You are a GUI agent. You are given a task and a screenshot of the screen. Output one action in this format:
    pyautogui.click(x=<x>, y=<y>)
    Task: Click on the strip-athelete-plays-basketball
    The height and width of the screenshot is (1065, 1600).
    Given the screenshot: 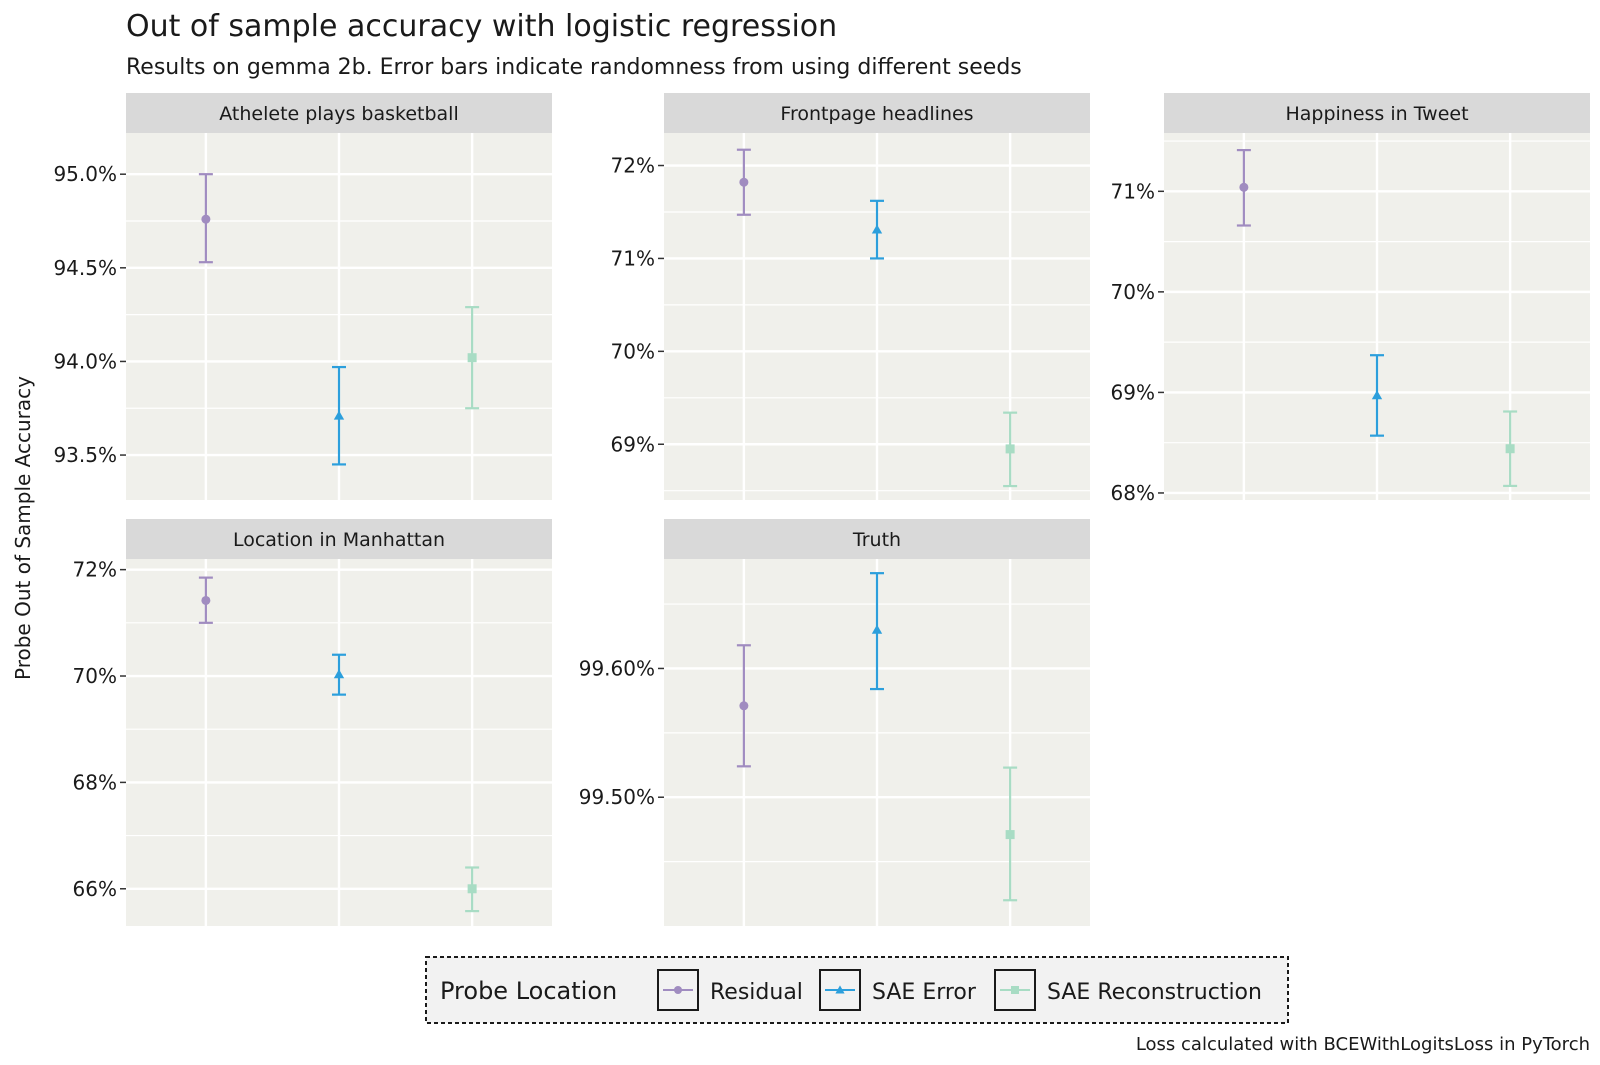 What is the action you would take?
    pyautogui.click(x=339, y=113)
    